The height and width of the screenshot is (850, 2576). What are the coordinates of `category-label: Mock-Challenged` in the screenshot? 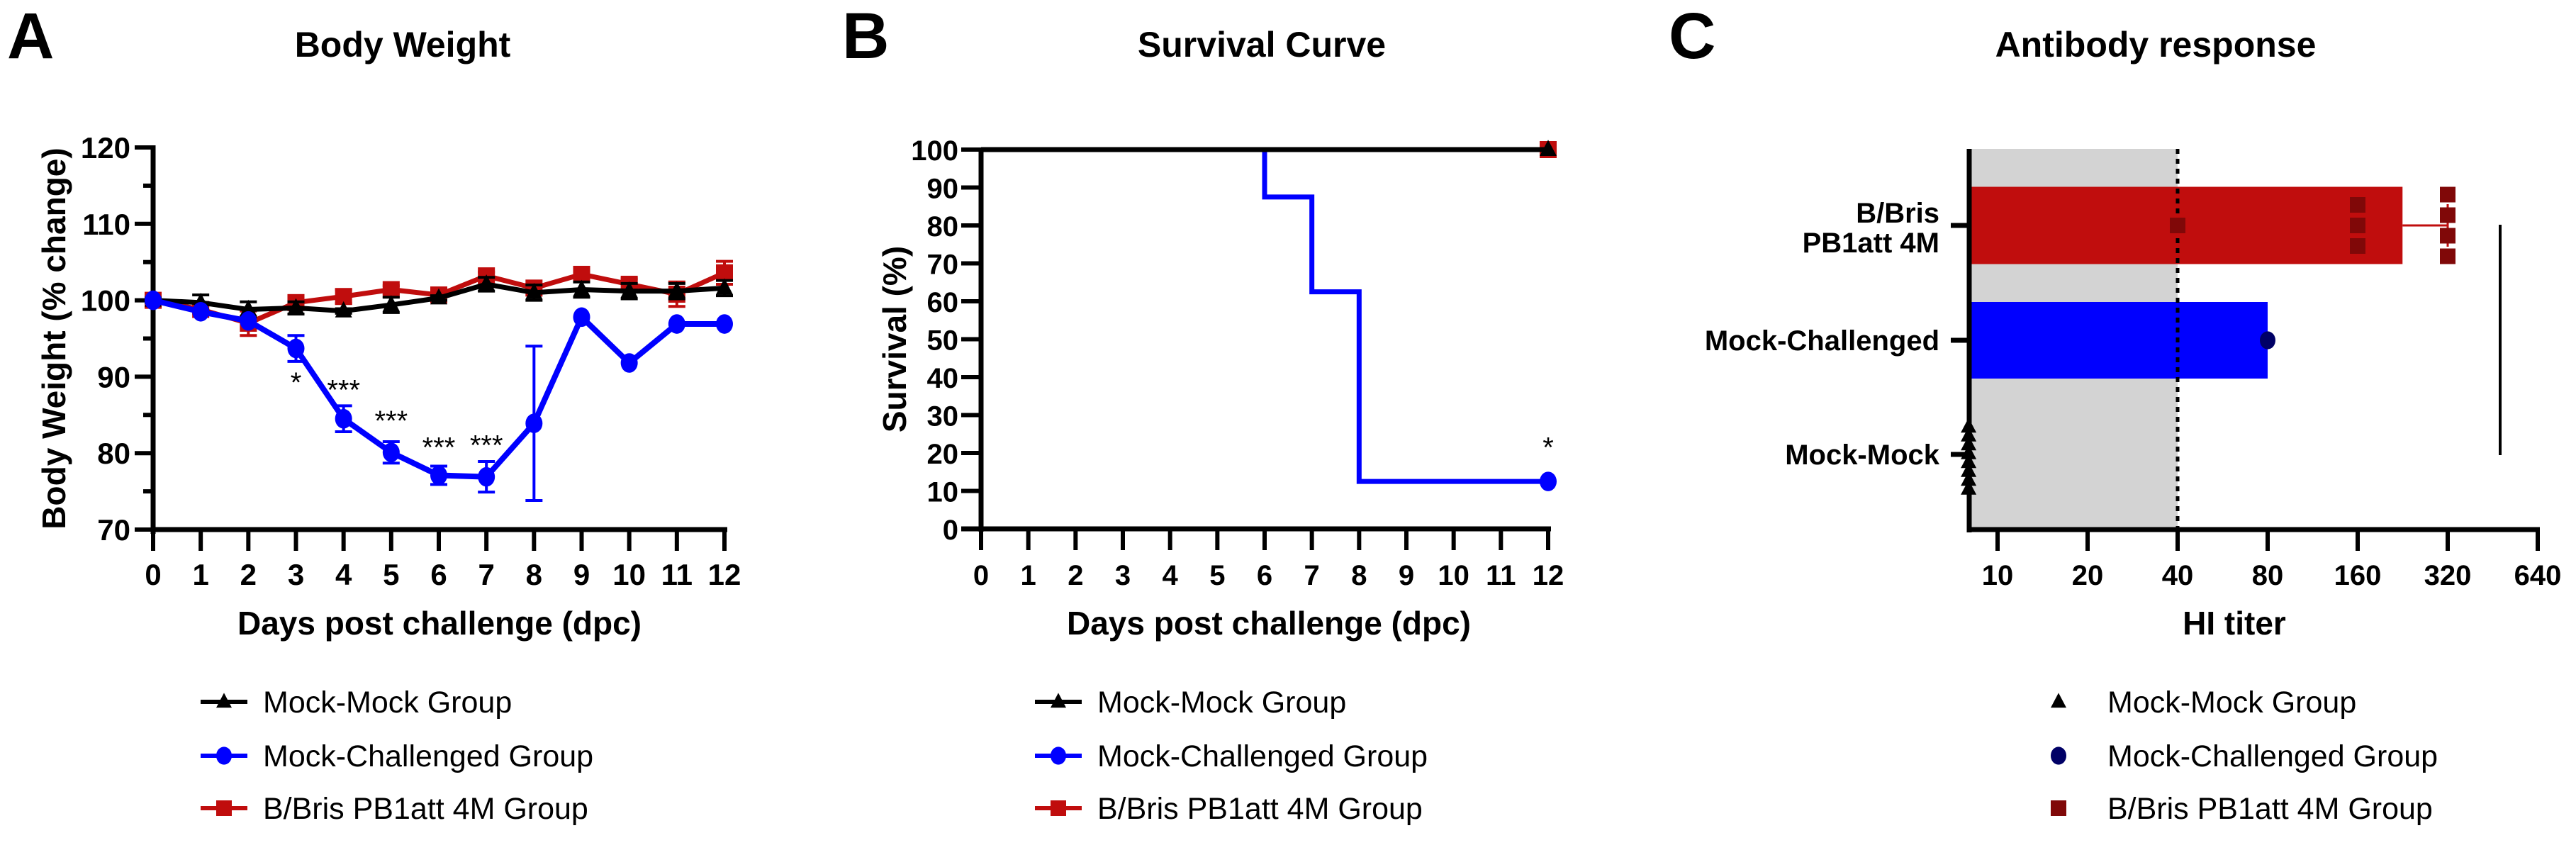 It's located at (1822, 341).